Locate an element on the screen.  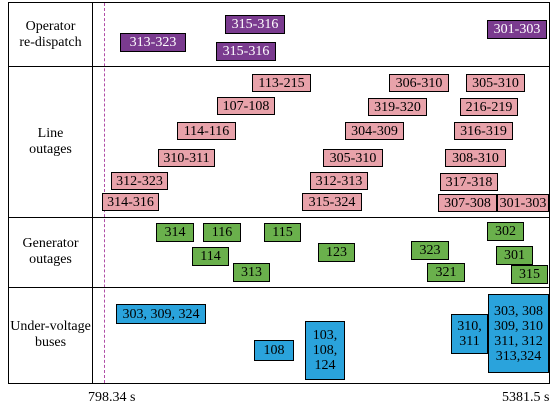
generator-outage-event: 315 is located at coordinates (529, 274).